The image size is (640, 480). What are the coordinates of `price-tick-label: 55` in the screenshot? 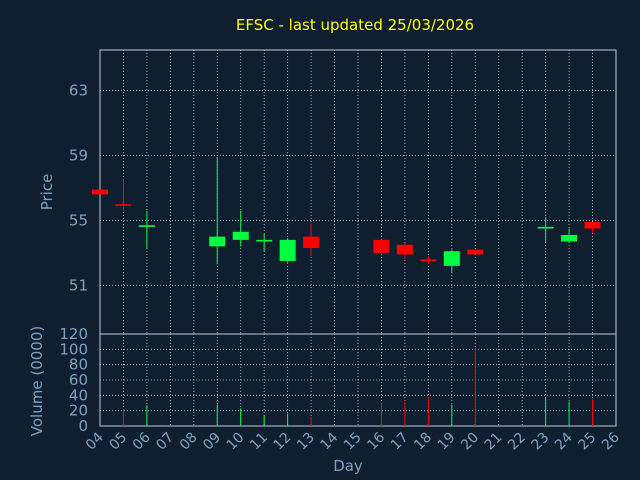 It's located at (78, 220).